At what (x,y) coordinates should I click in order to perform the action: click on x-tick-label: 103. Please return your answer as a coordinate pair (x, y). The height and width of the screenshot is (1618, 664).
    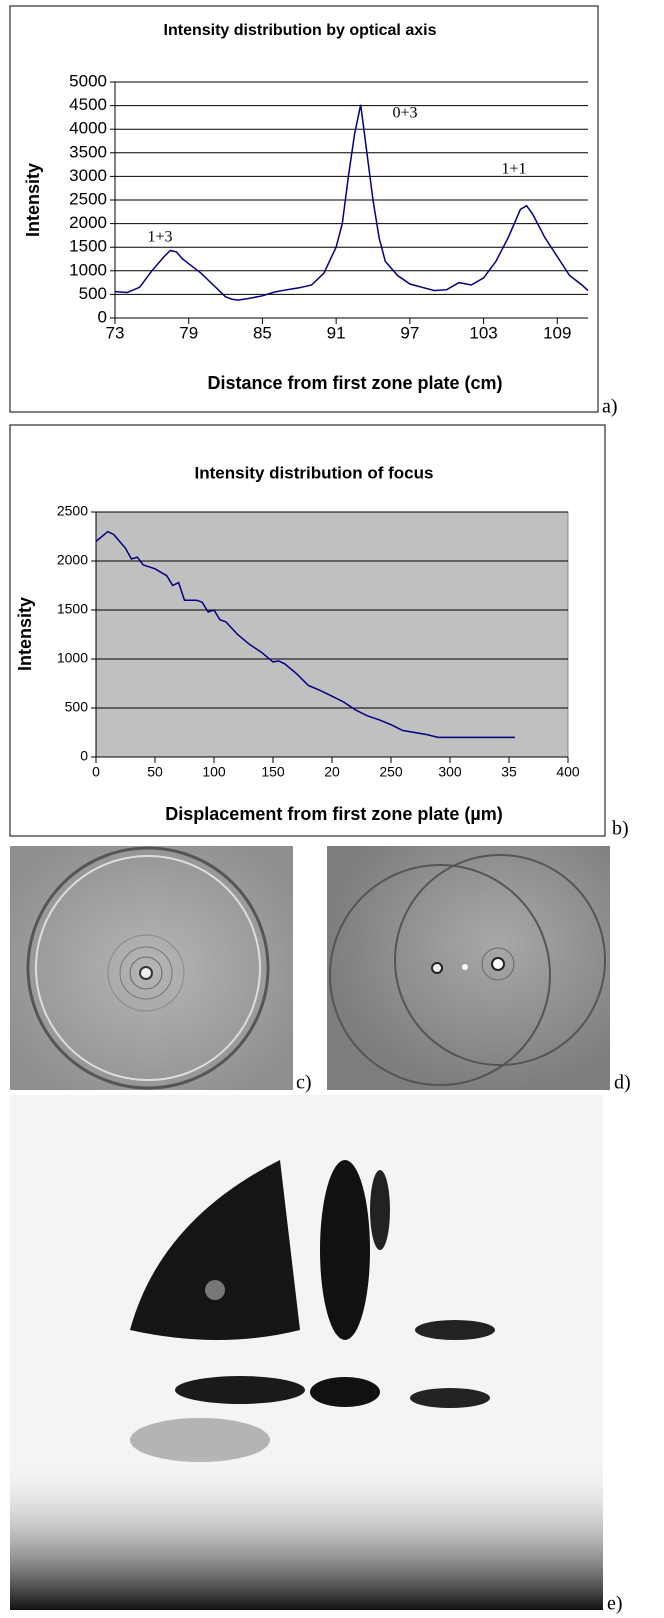
    Looking at the image, I should click on (483, 332).